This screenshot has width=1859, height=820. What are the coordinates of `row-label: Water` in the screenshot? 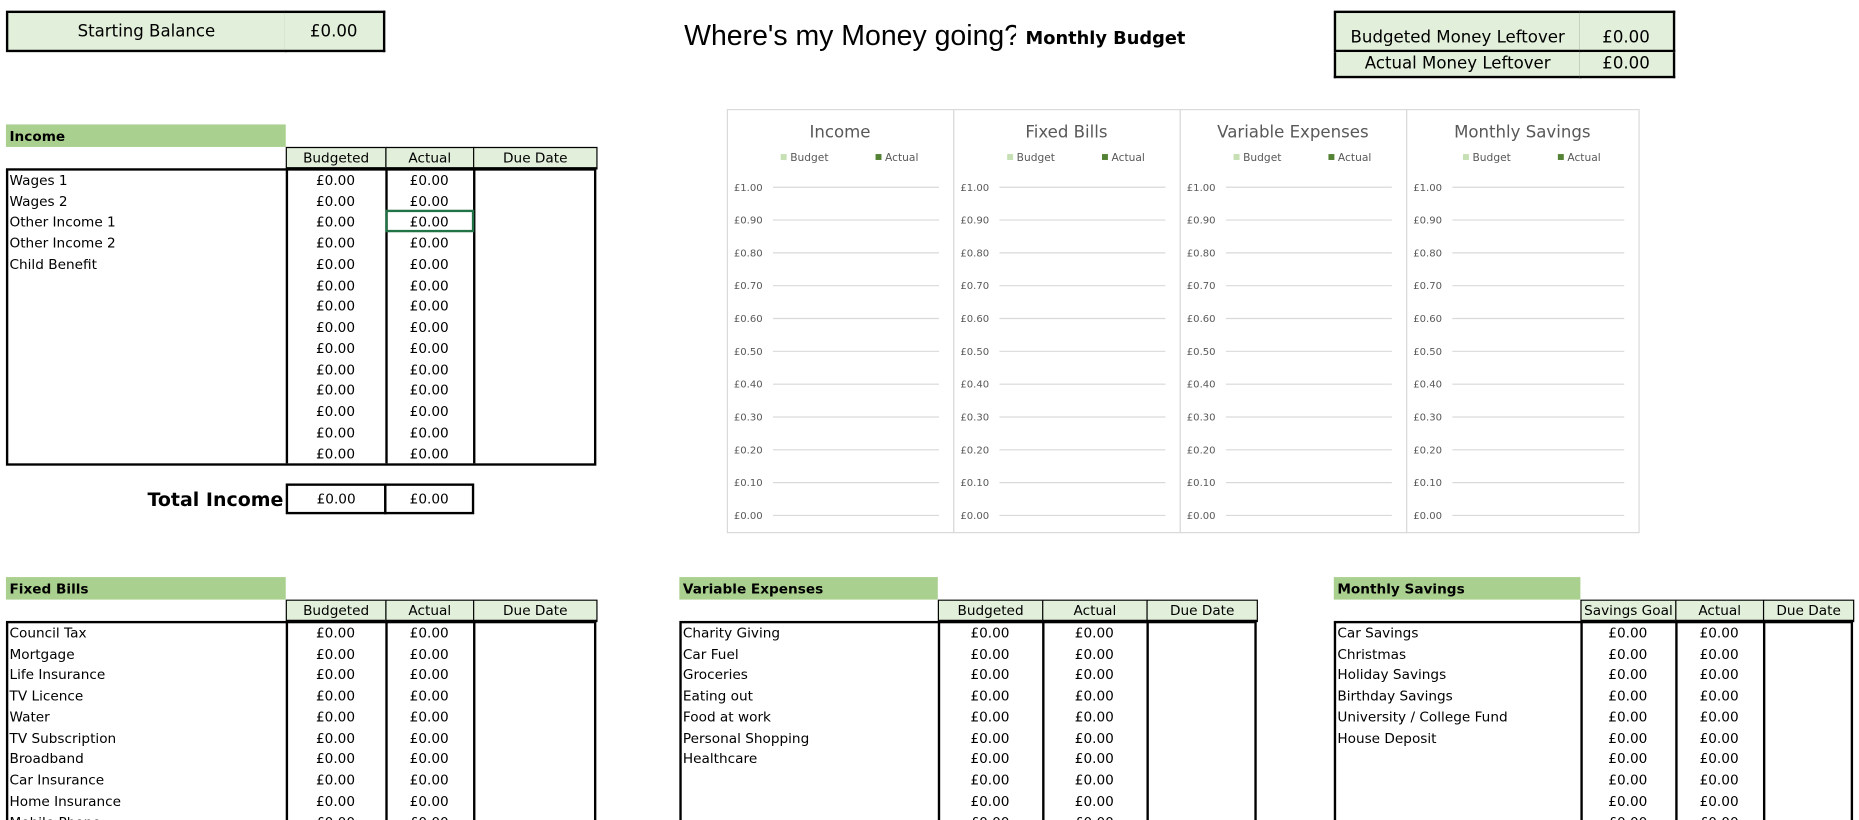 It's located at (29, 717).